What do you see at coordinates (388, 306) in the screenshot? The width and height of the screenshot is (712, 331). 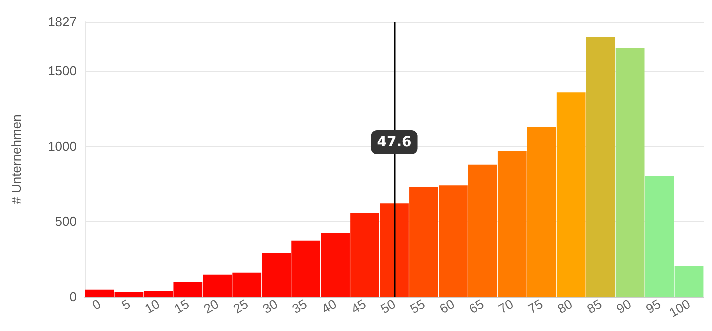 I see `x-tick-label: 50` at bounding box center [388, 306].